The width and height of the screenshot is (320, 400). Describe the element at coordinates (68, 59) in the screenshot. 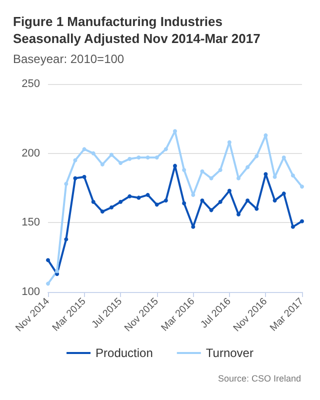

I see `chart-subtitle: Baseyear: 2010=100` at that location.